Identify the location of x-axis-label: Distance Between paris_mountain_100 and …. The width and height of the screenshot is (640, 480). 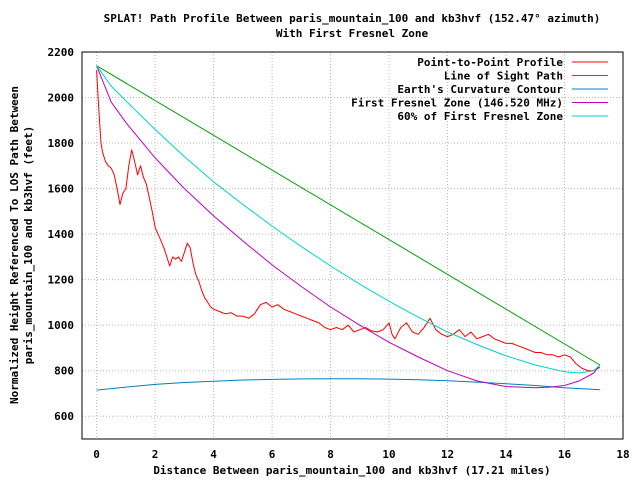
(351, 470).